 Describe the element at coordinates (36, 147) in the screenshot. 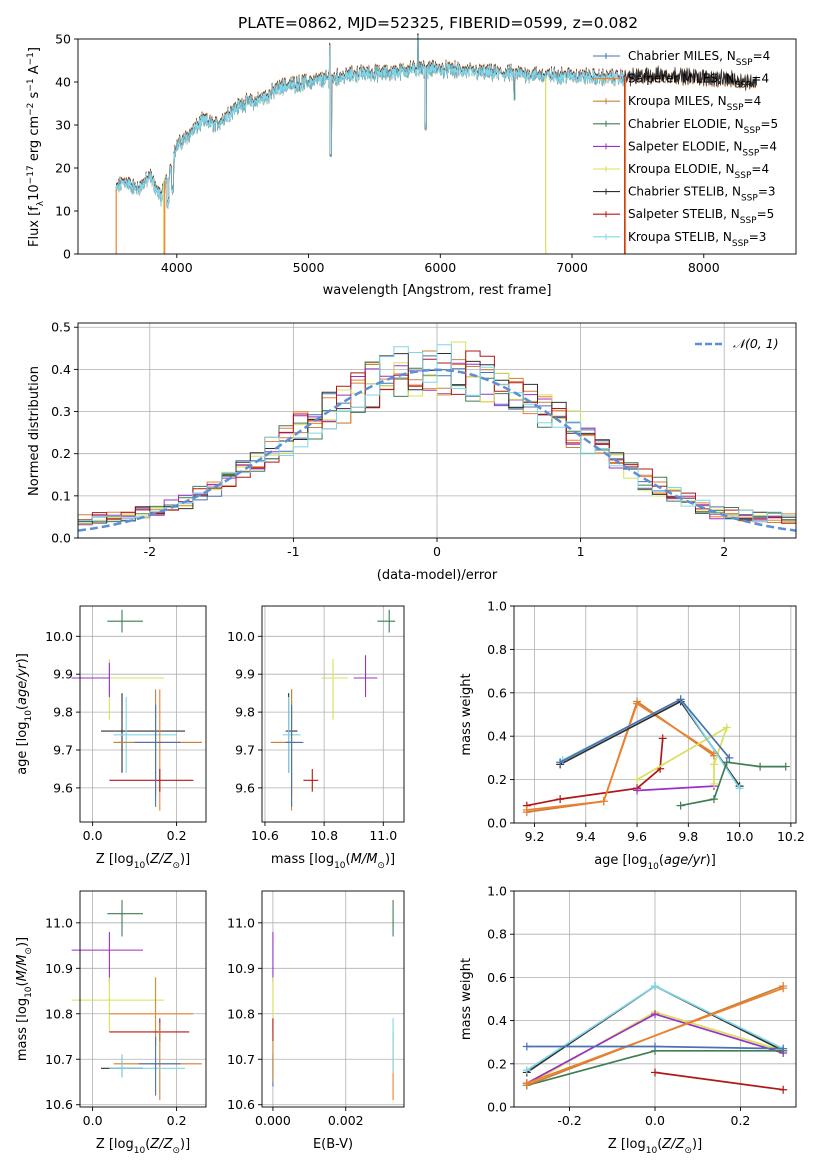

I see `spectrum-ylabel: Flux [fλ10−17 erg cm−2 s−1 A−1]` at that location.